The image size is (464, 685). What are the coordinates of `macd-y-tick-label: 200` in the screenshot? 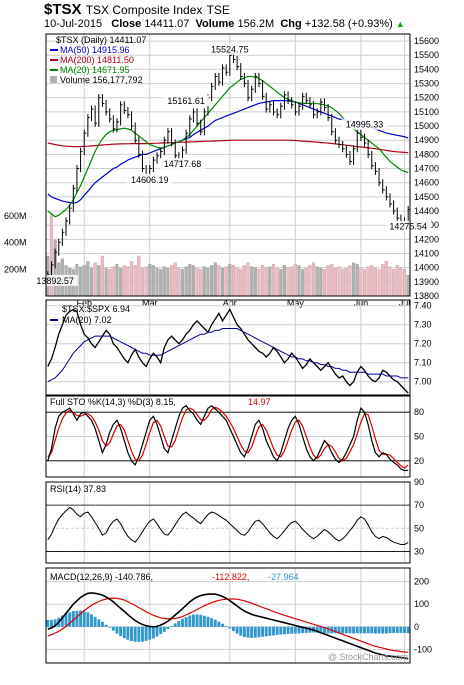 It's located at (421, 582).